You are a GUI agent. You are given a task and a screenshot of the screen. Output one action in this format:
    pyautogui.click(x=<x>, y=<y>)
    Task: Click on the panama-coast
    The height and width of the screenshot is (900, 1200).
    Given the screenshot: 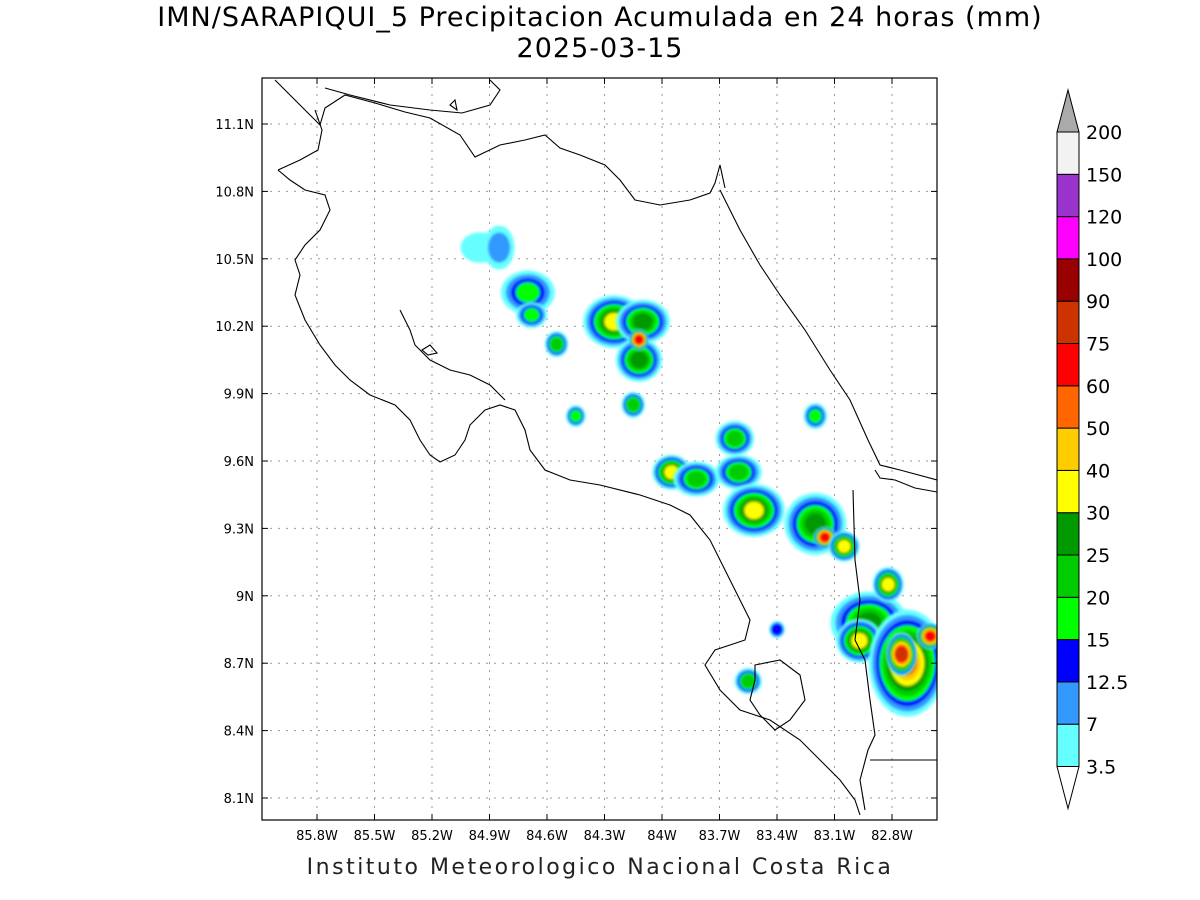 What is the action you would take?
    pyautogui.click(x=903, y=615)
    